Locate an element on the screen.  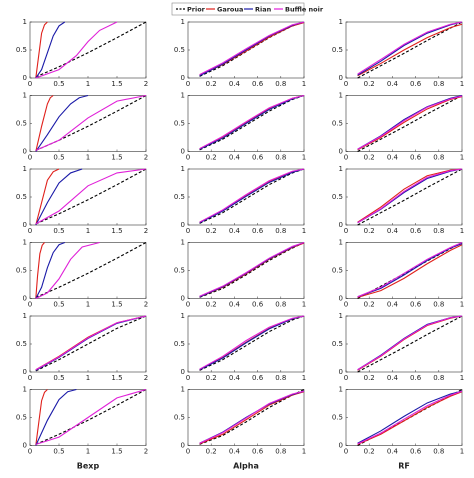
legend-label: Buffle noir is located at coordinates (304, 10).